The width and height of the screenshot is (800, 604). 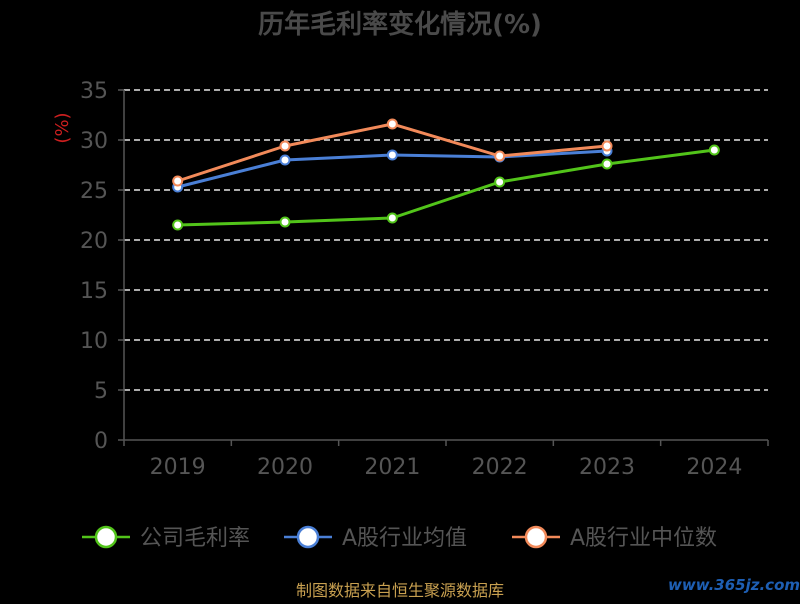 What do you see at coordinates (94, 241) in the screenshot?
I see `y-tick-label: 20` at bounding box center [94, 241].